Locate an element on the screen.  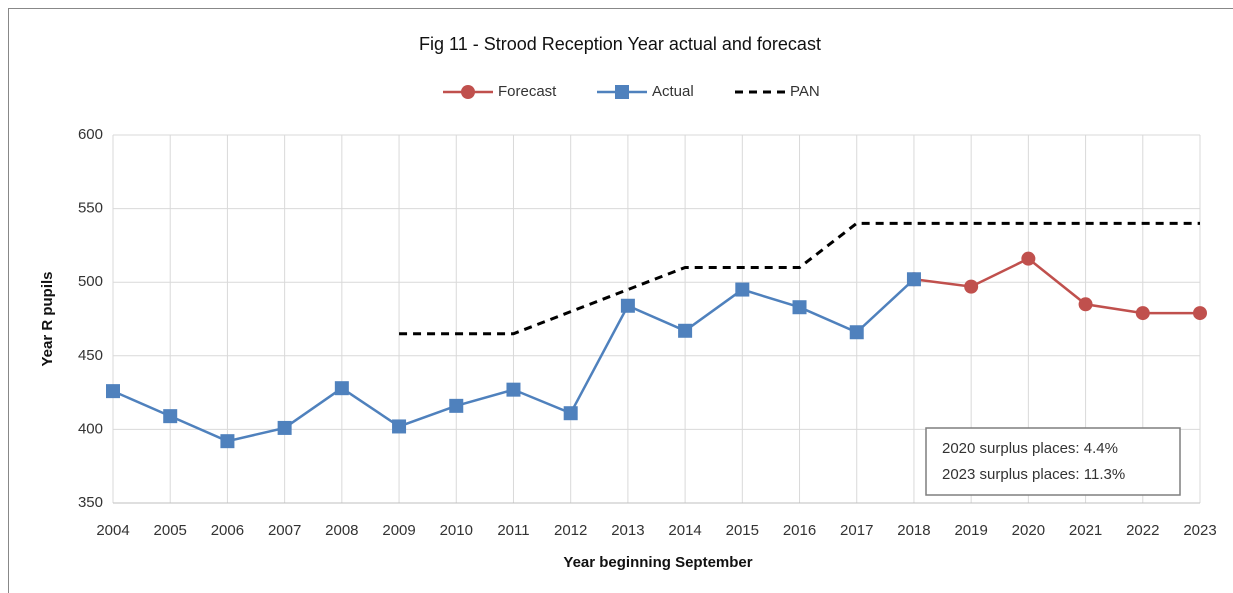
x-tick-label: 2011 is located at coordinates (513, 530).